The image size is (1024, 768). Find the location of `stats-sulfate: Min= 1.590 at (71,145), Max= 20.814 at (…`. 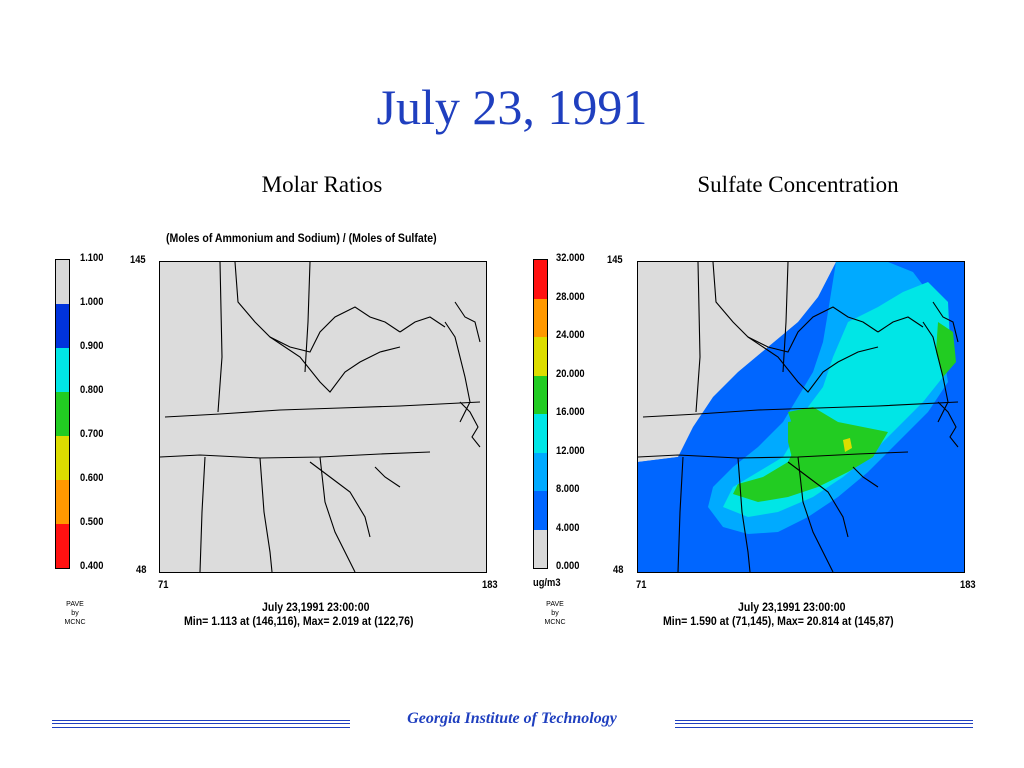

stats-sulfate: Min= 1.590 at (71,145), Max= 20.814 at (… is located at coordinates (778, 621).